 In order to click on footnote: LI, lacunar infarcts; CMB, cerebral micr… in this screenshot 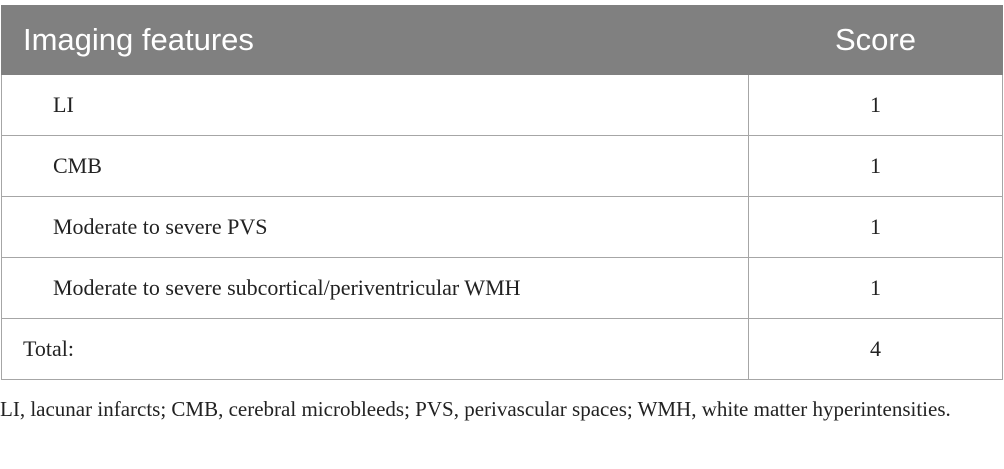, I will do `click(475, 409)`.